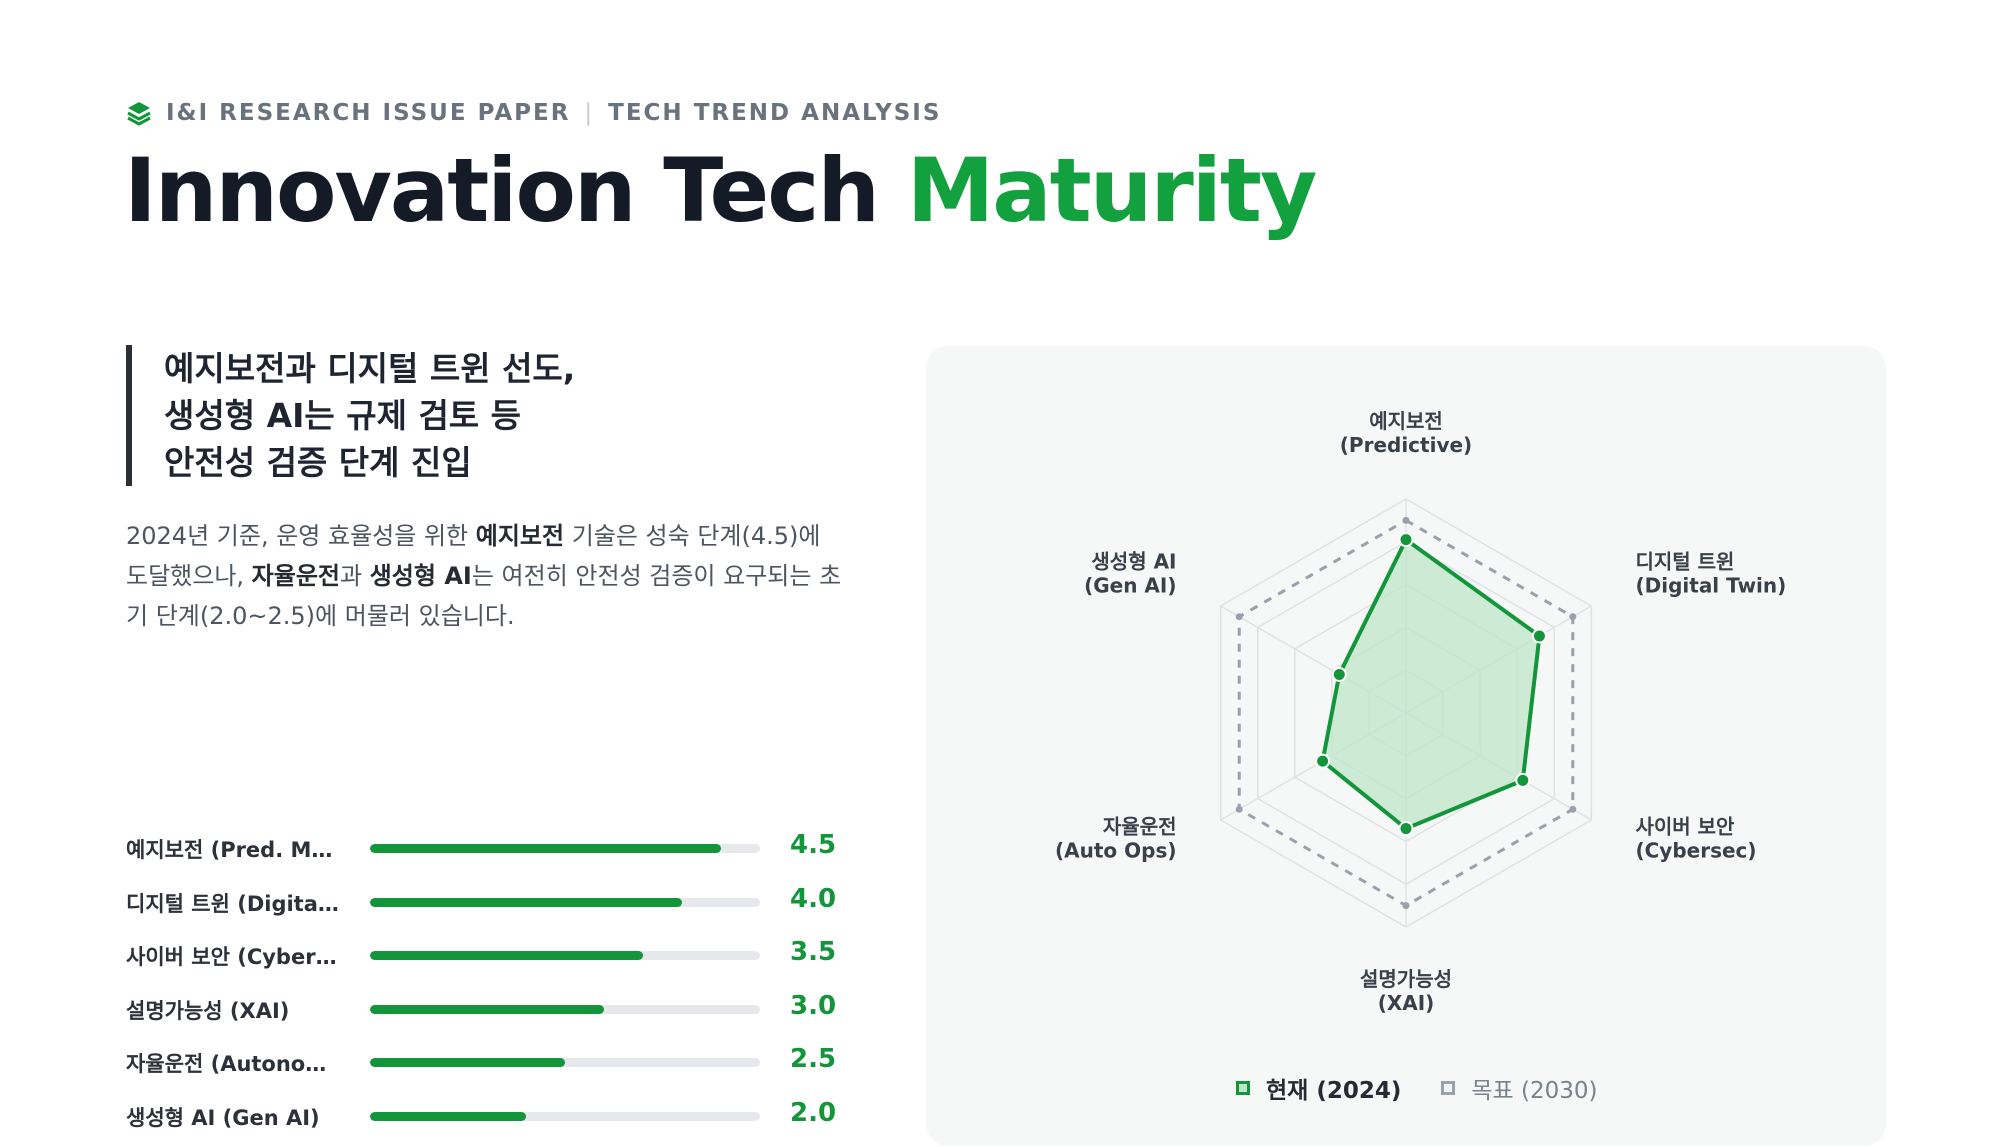 The height and width of the screenshot is (1147, 2000). Describe the element at coordinates (813, 1113) in the screenshot. I see `bar-value: 2.0` at that location.